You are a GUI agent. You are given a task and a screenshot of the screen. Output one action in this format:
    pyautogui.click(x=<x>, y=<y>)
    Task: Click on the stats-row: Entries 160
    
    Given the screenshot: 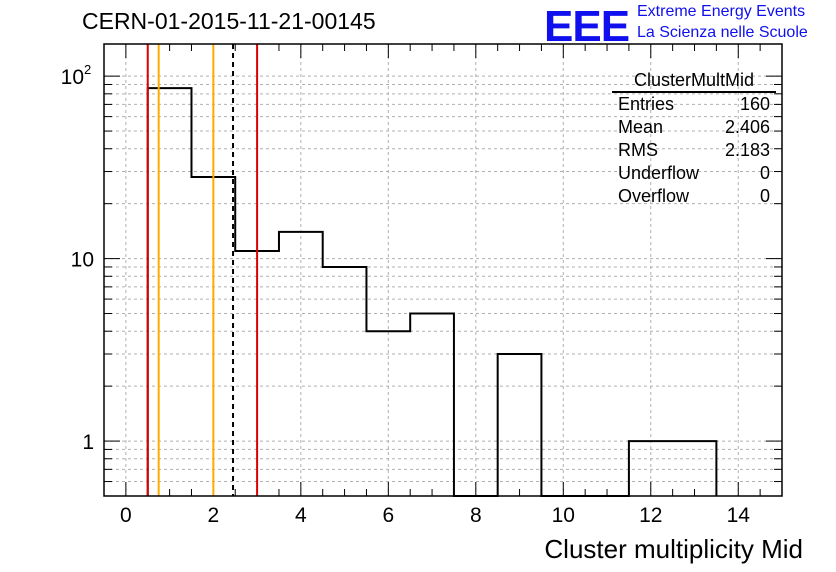 What is the action you would take?
    pyautogui.click(x=694, y=104)
    